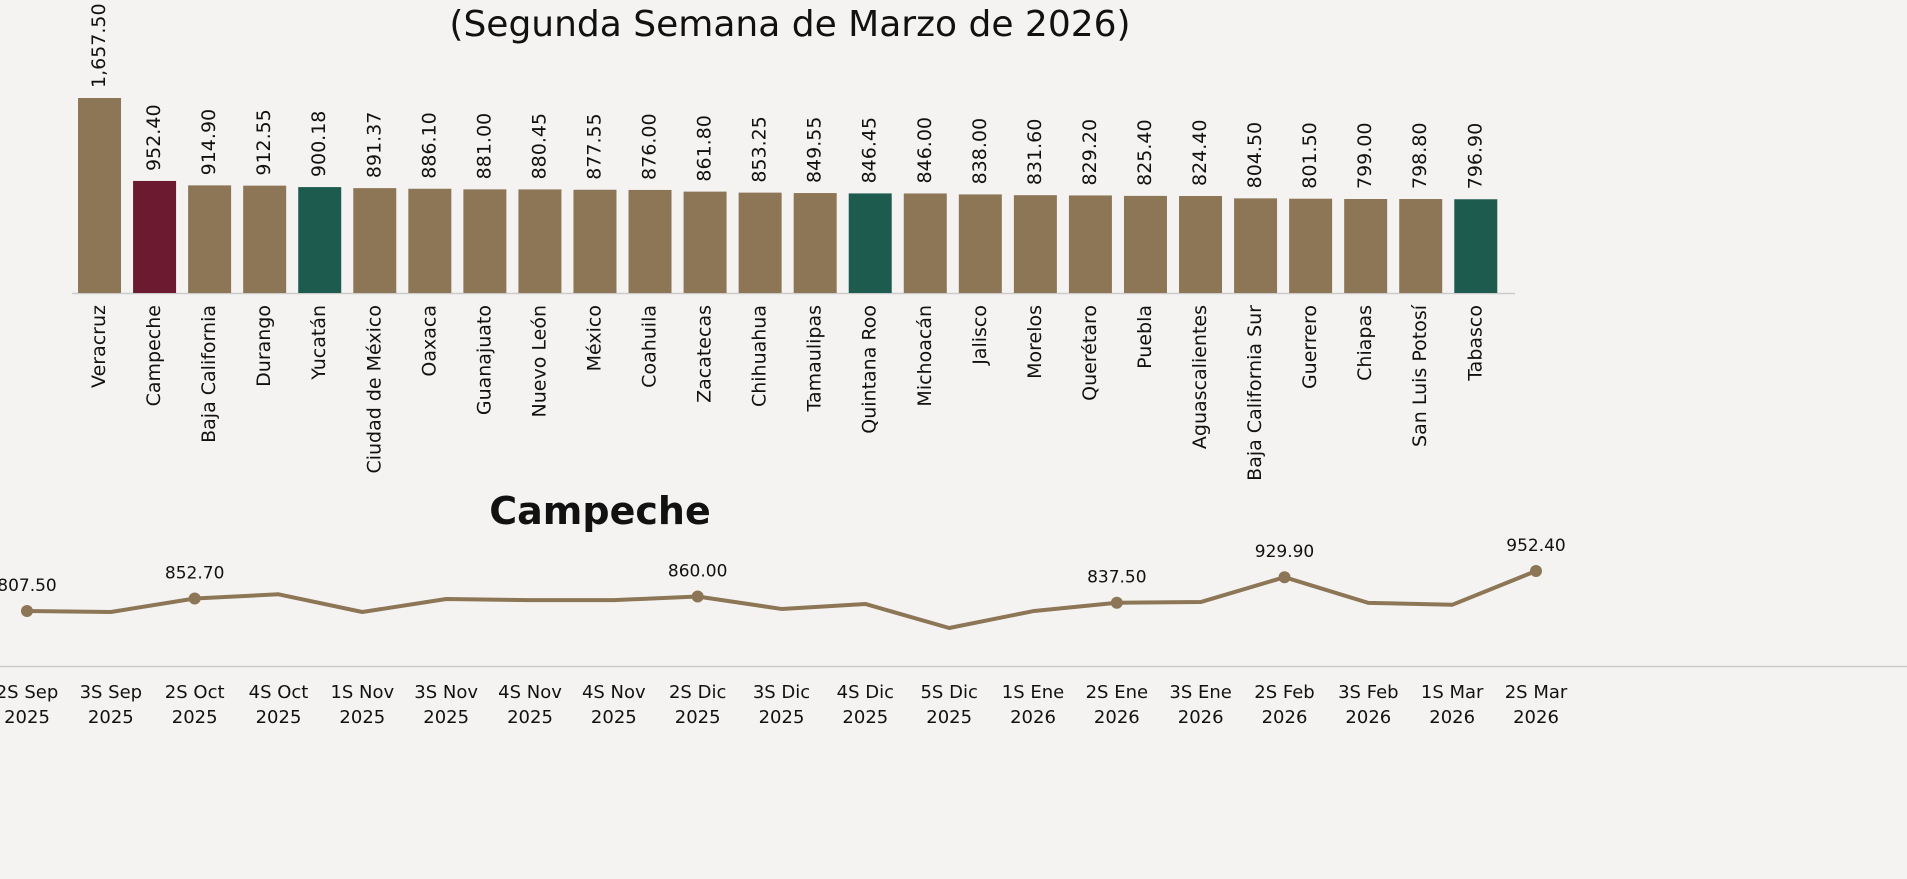 This screenshot has width=1907, height=879. I want to click on point-value-label: 952.40, so click(1535, 546).